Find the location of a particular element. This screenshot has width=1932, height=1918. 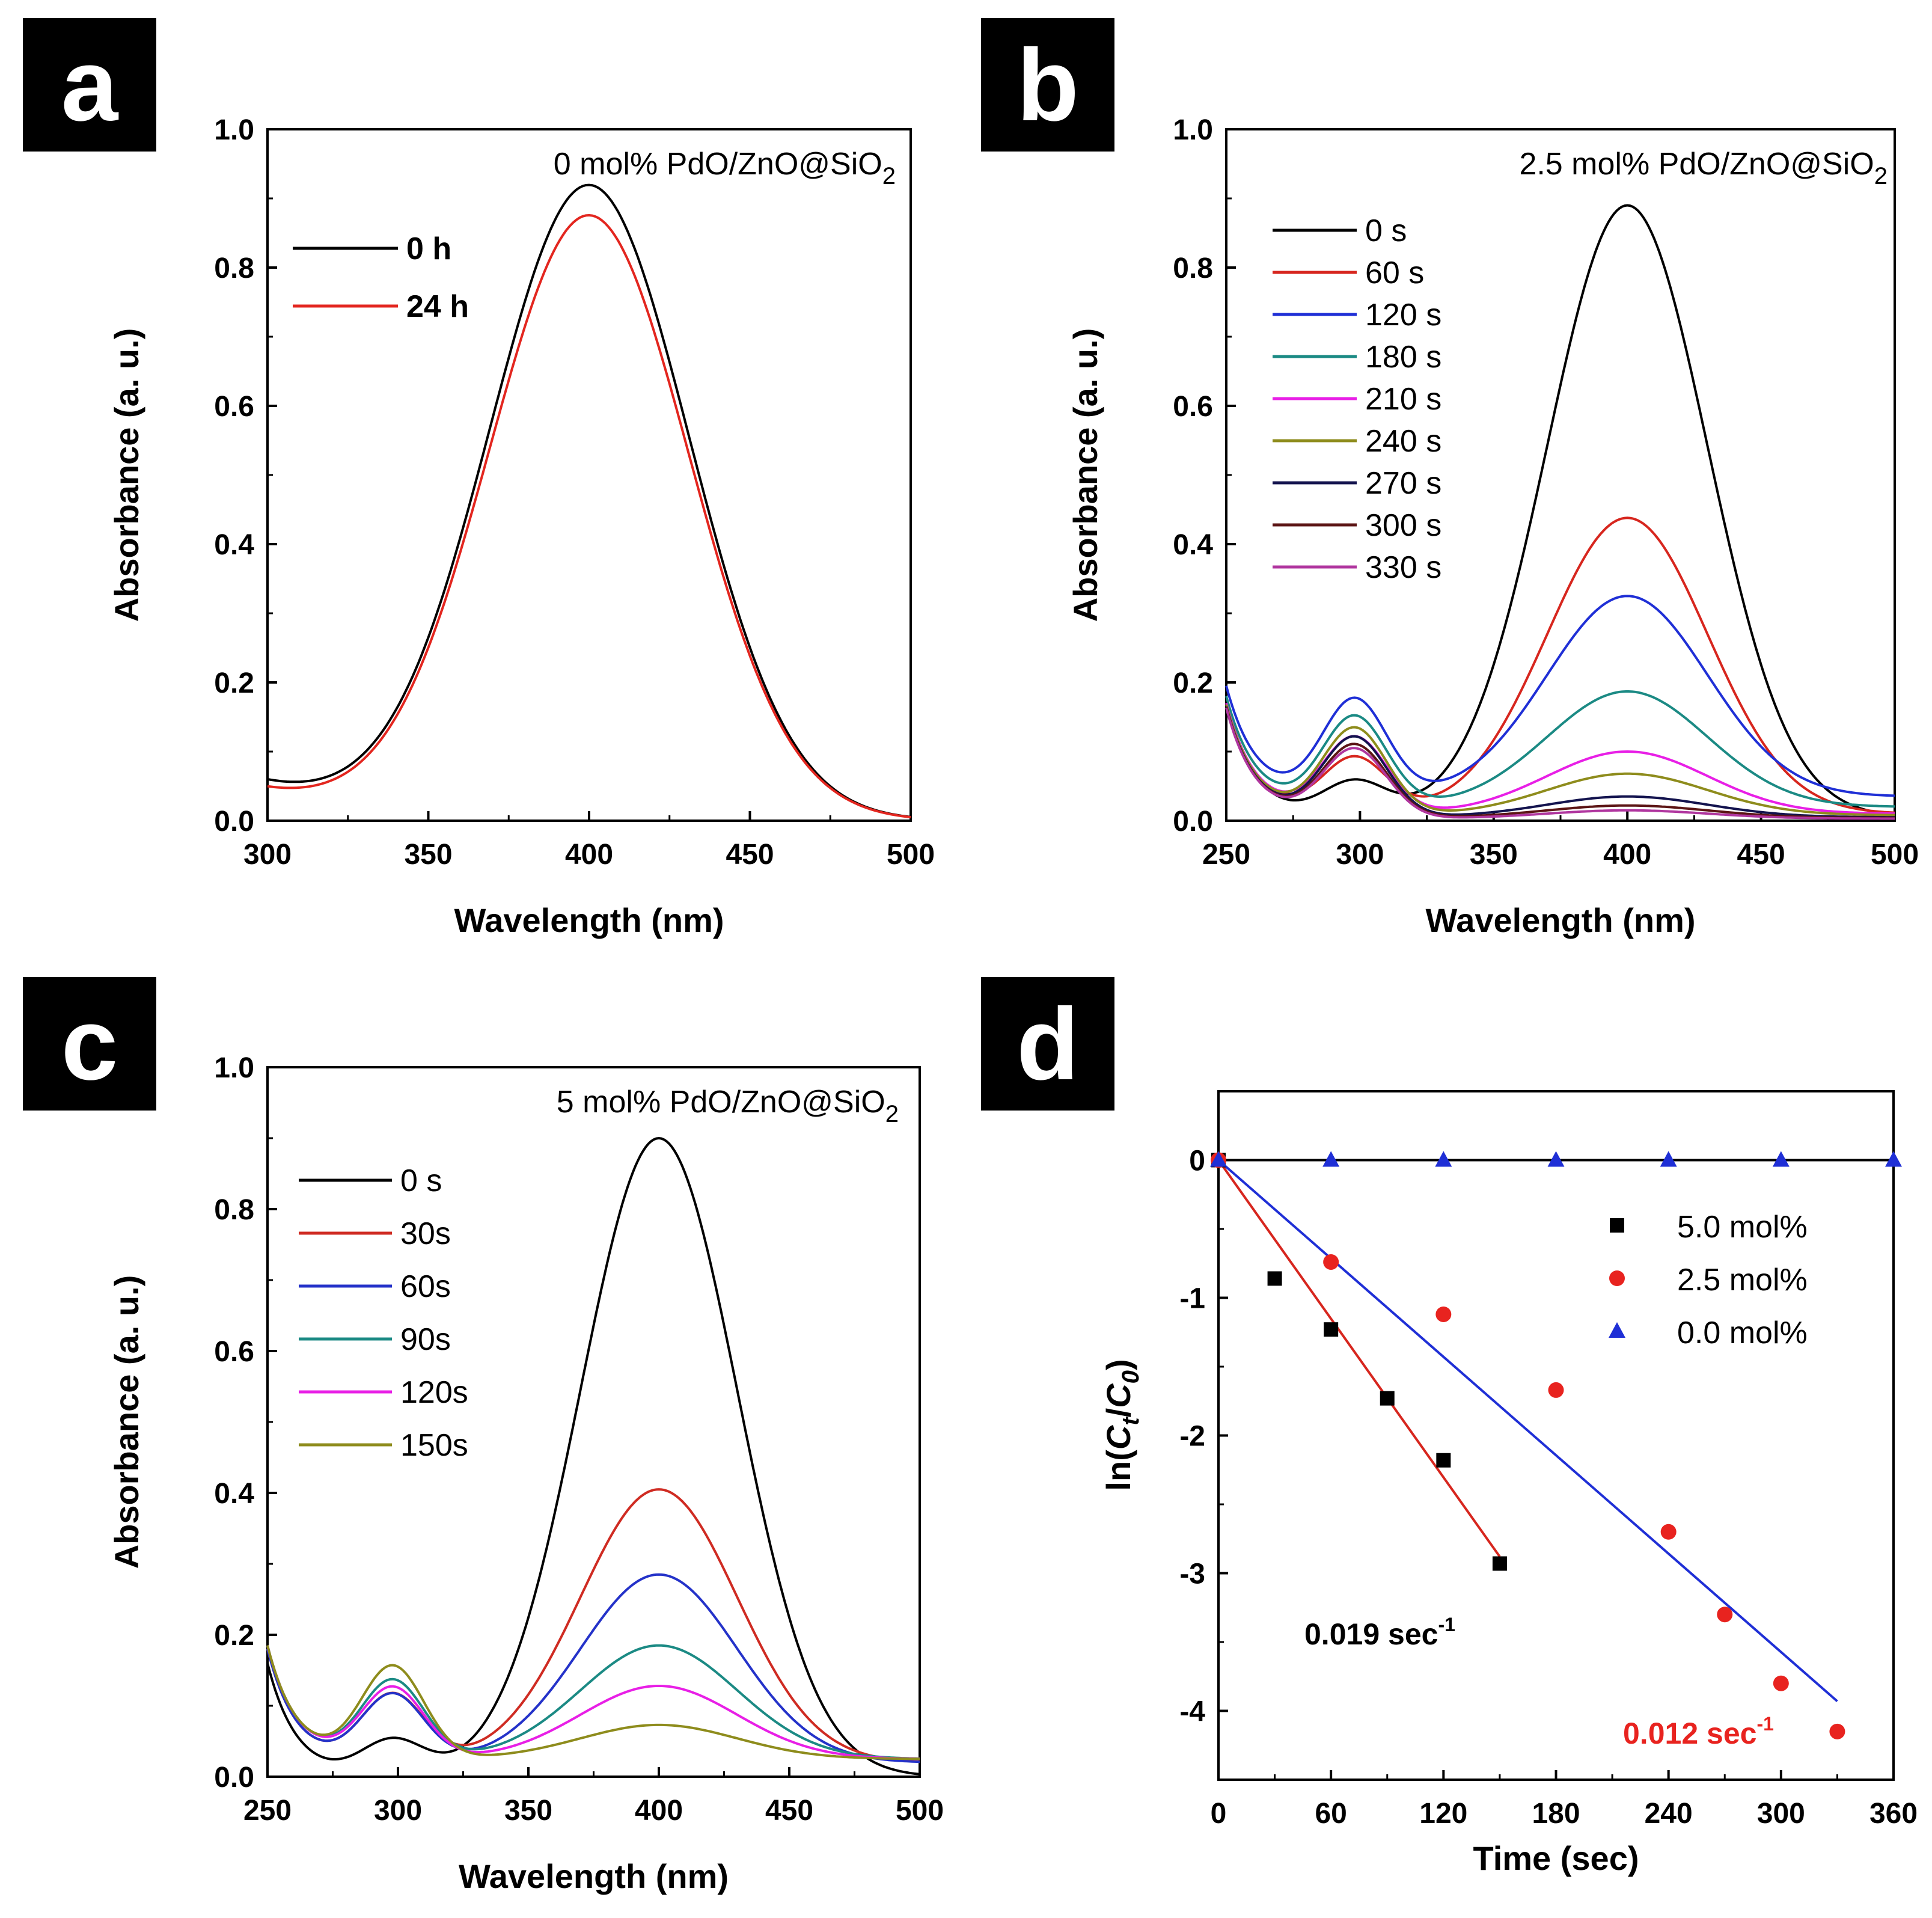

x-tick-label-d: 60 is located at coordinates (1331, 1814).